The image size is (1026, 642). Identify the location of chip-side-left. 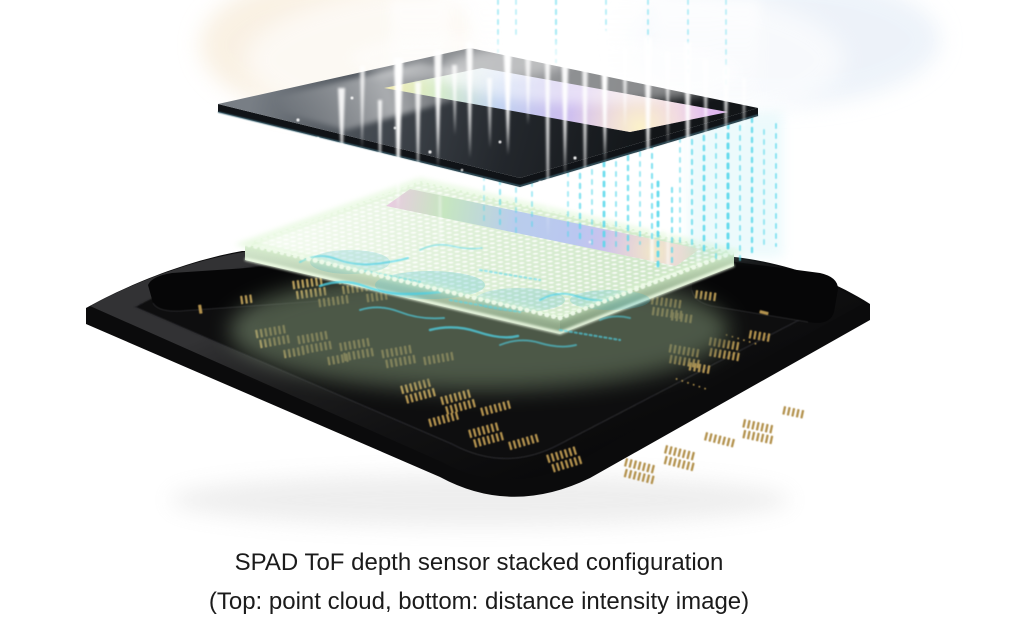
(402, 289).